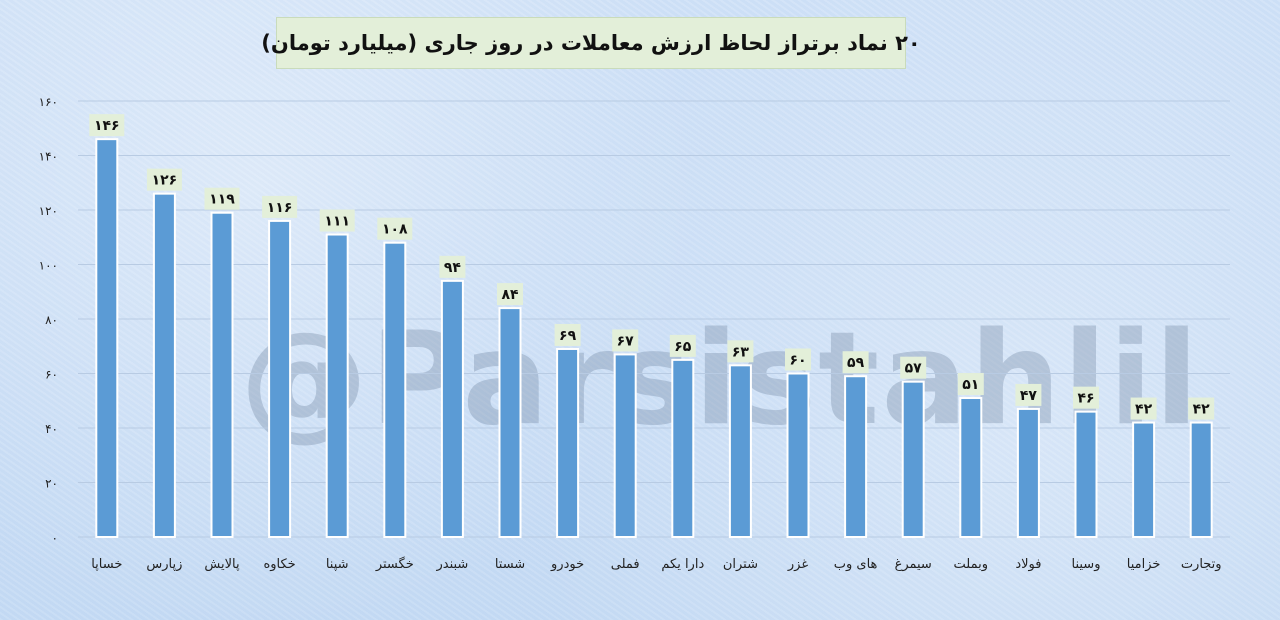 The width and height of the screenshot is (1280, 620). I want to click on data-label: ۸۴, so click(510, 295).